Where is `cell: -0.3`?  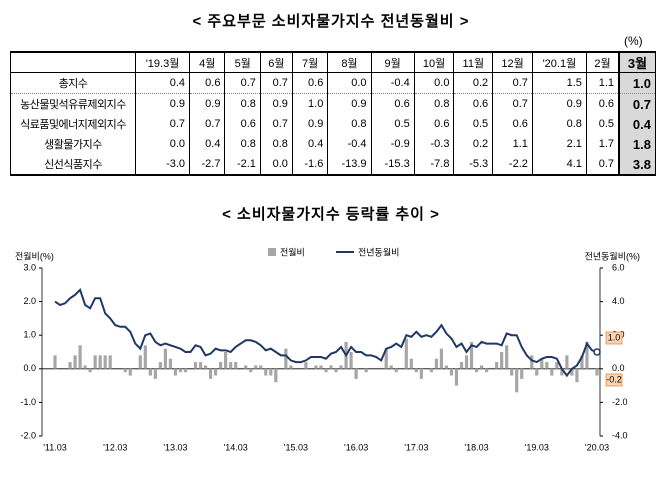
cell: -0.3 is located at coordinates (434, 144).